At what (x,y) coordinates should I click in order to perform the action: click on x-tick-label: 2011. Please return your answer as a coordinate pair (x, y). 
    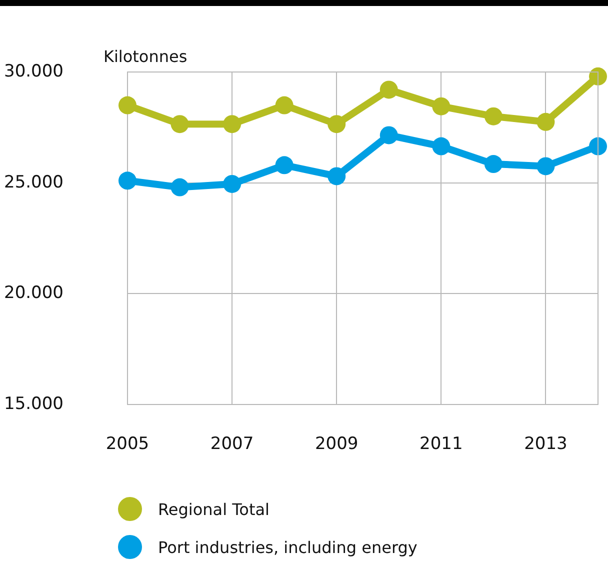
    Looking at the image, I should click on (441, 444).